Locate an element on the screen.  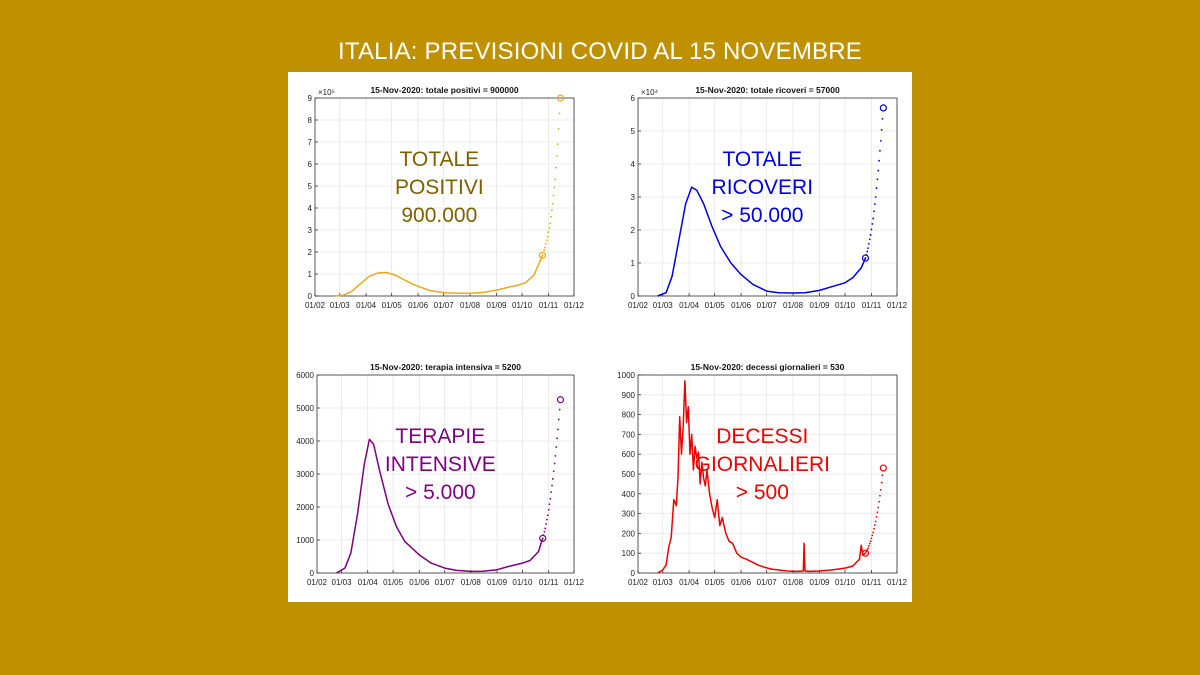
series-line is located at coordinates (762, 241).